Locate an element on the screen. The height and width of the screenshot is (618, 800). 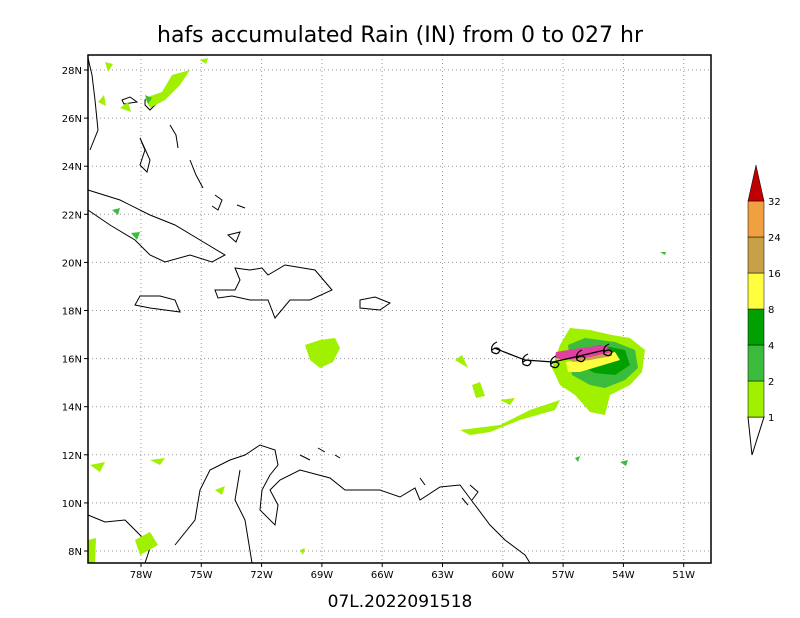
lon-label: 72W is located at coordinates (261, 575).